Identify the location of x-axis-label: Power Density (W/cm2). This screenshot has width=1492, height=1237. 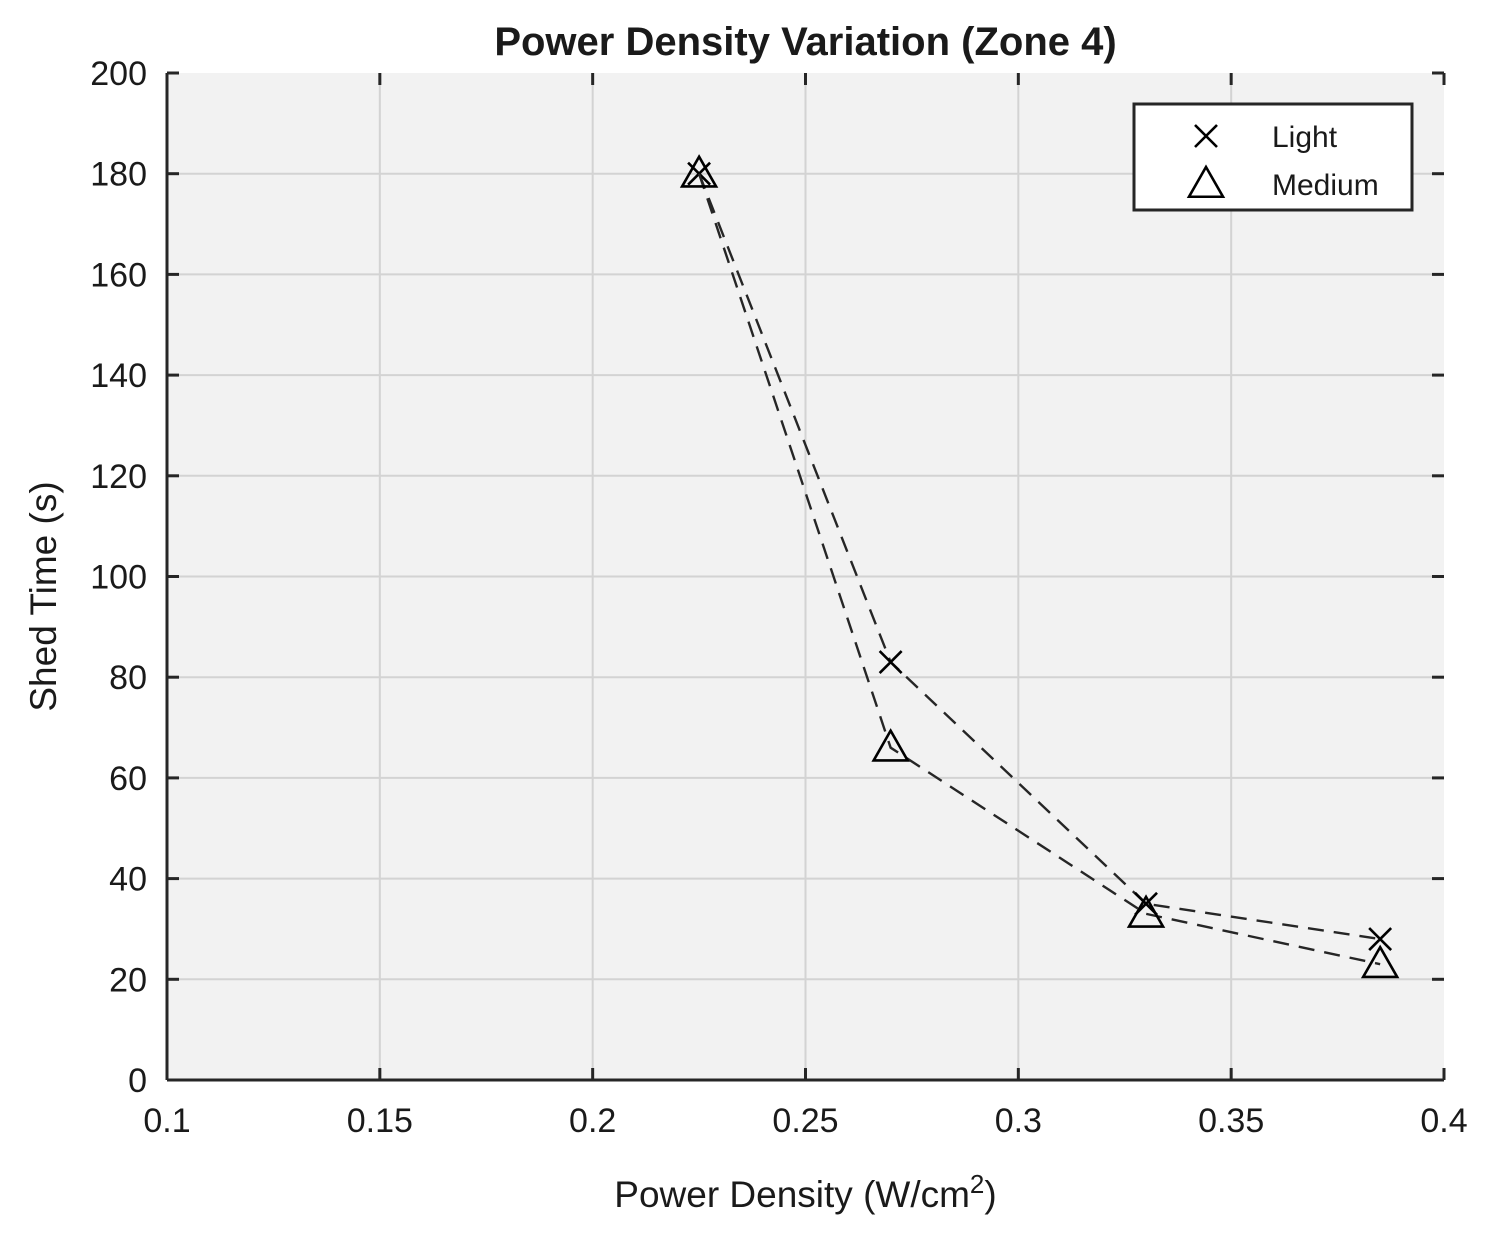
(805, 1192).